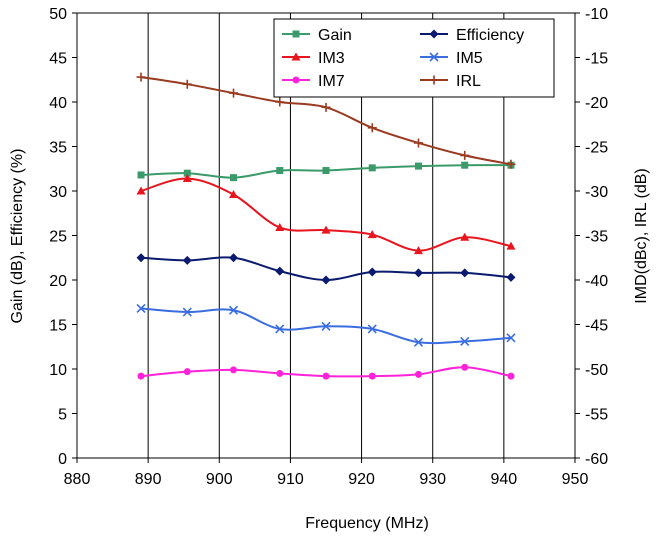 Image resolution: width=658 pixels, height=537 pixels. Describe the element at coordinates (62, 459) in the screenshot. I see `y-left-tick-label: 0` at that location.